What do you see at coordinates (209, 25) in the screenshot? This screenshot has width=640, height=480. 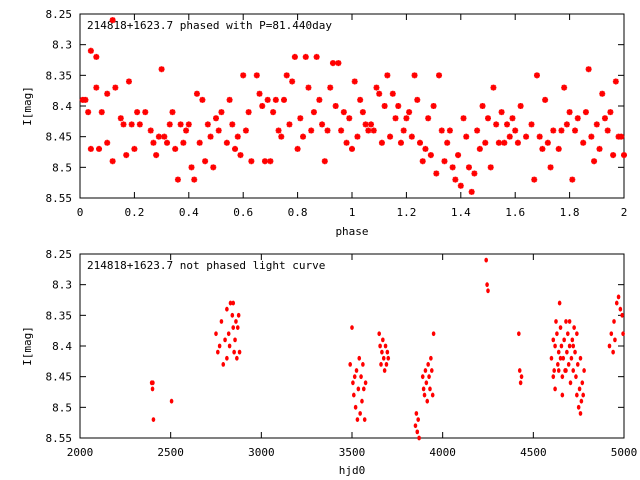 I see `chart-title: 214818+1623.7 phased with P=81.440day` at bounding box center [209, 25].